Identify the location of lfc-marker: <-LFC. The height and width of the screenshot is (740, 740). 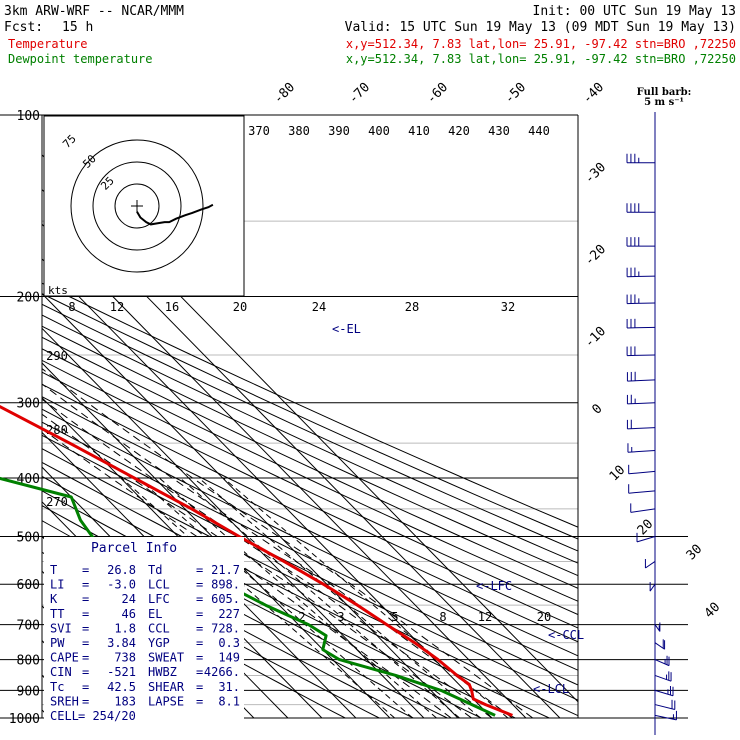
(494, 586).